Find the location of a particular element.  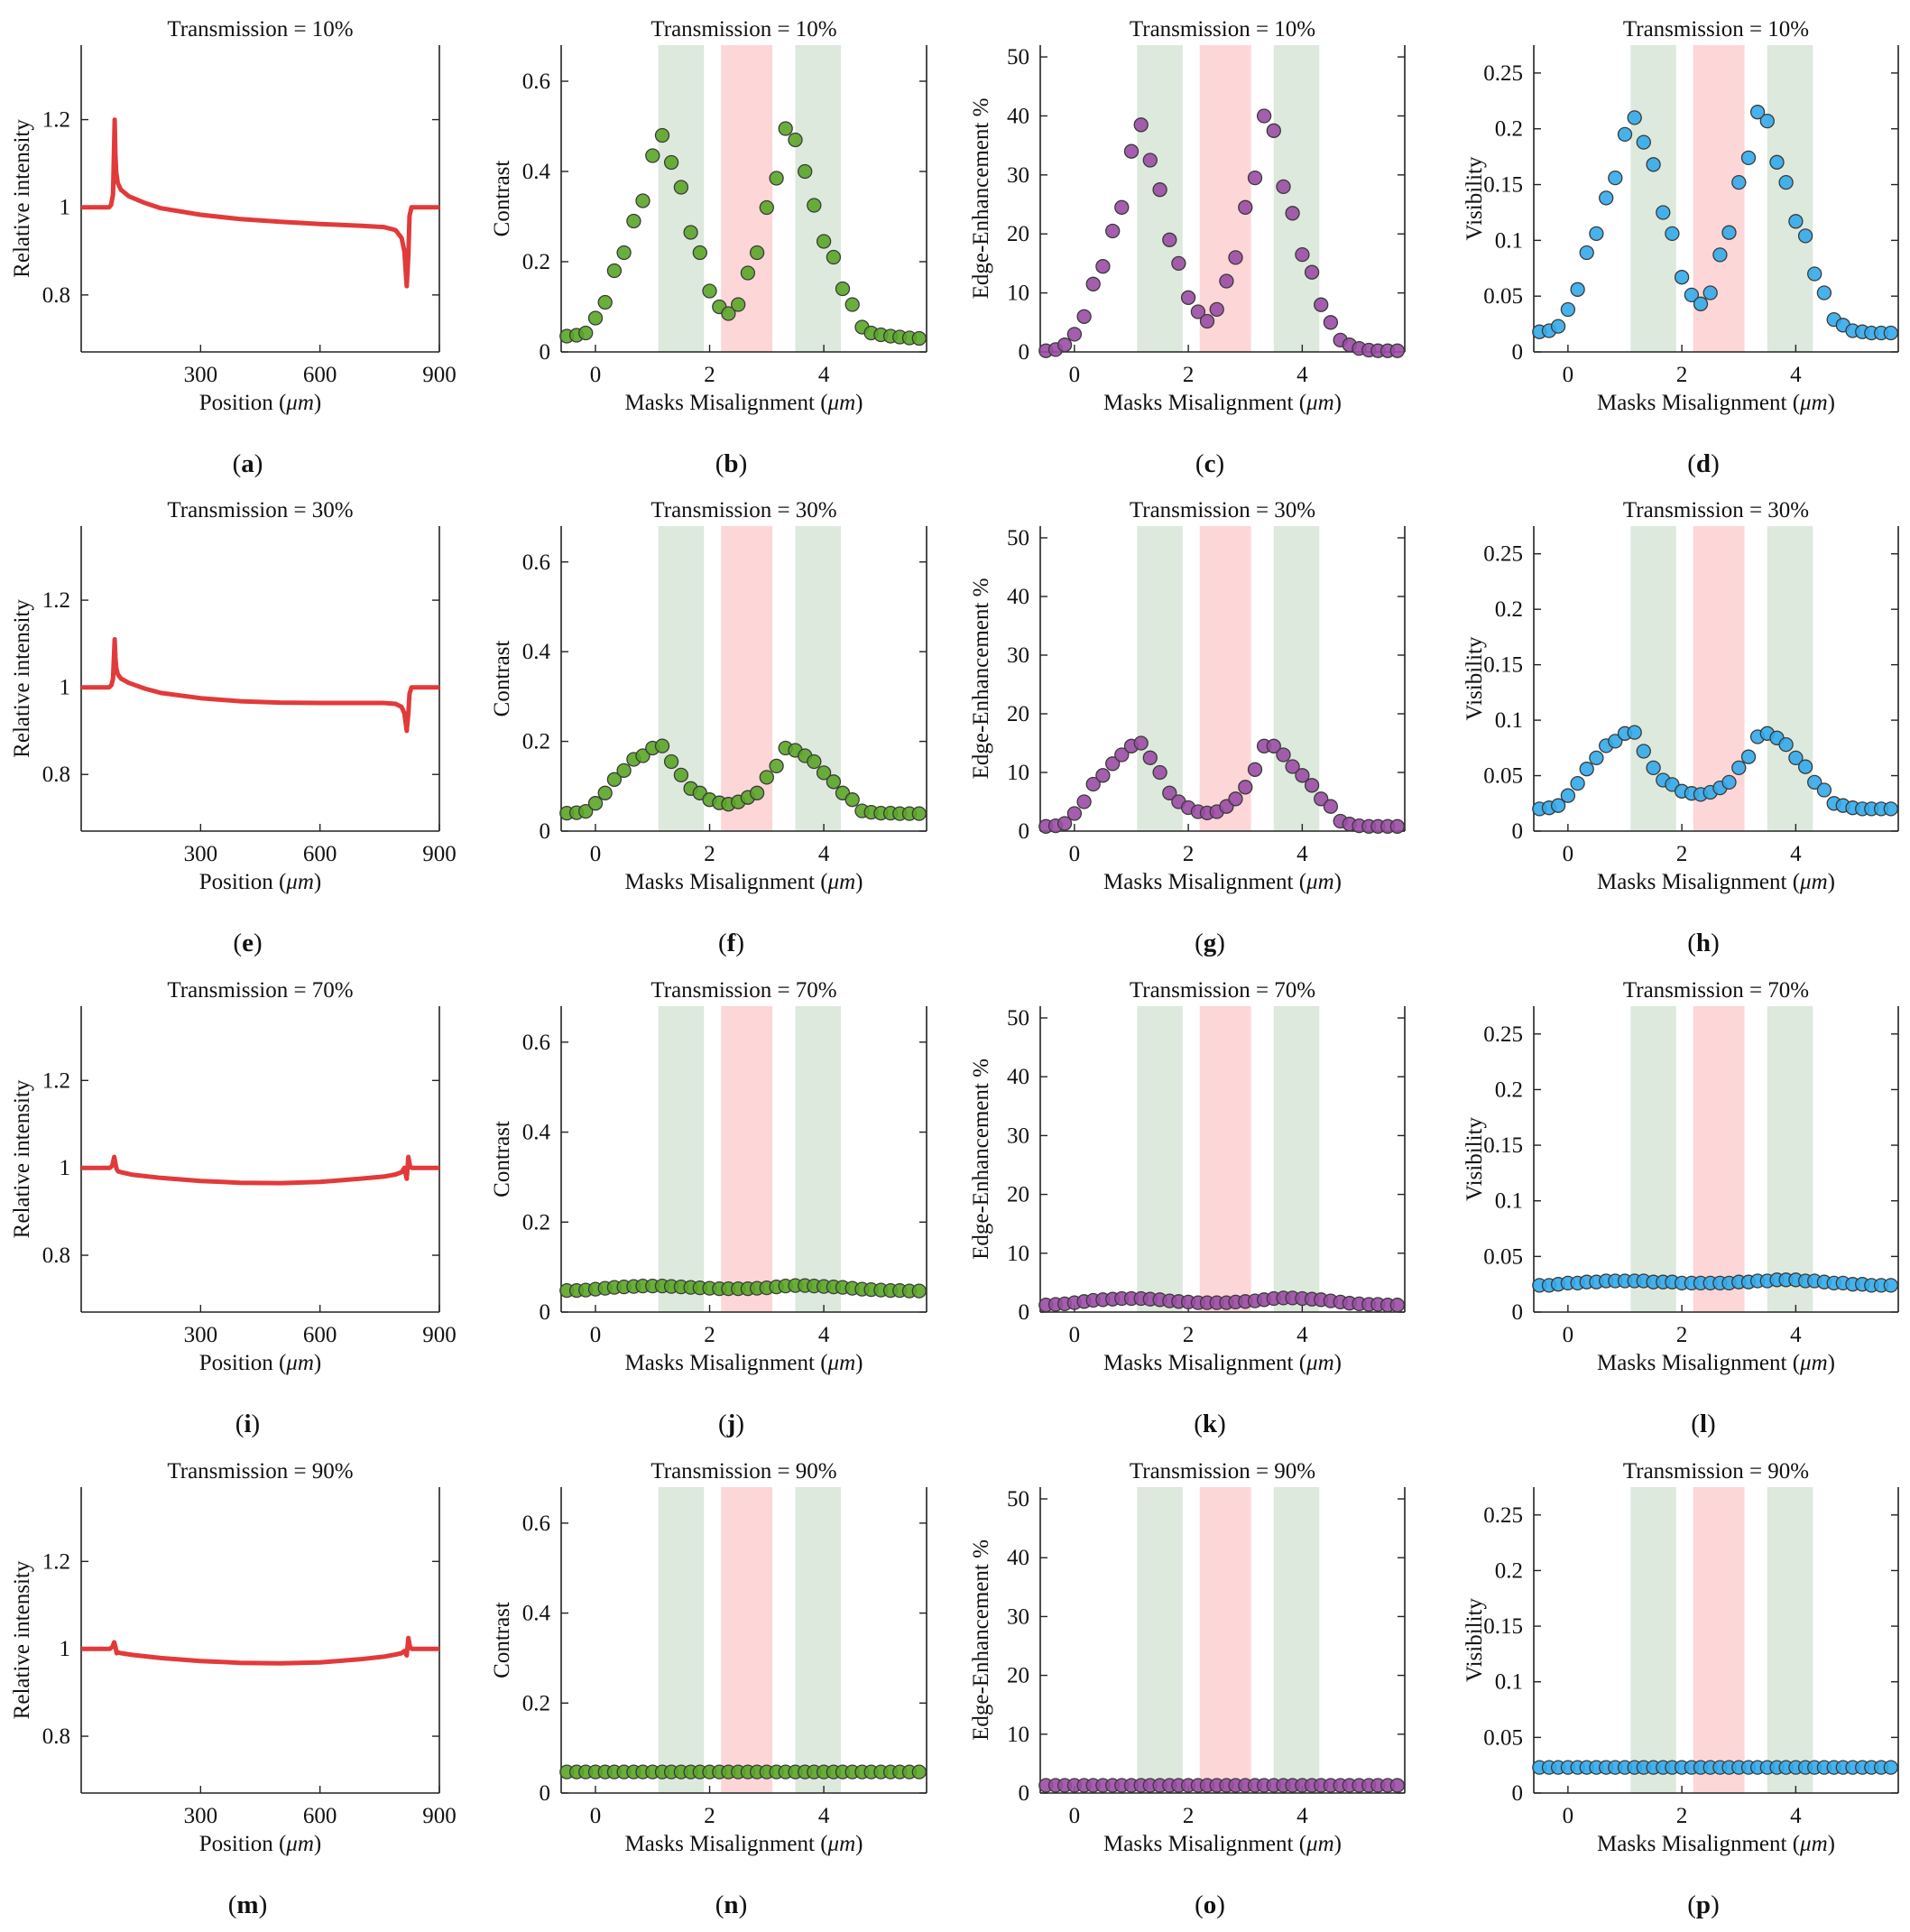

panel-label: (h) is located at coordinates (1703, 943).